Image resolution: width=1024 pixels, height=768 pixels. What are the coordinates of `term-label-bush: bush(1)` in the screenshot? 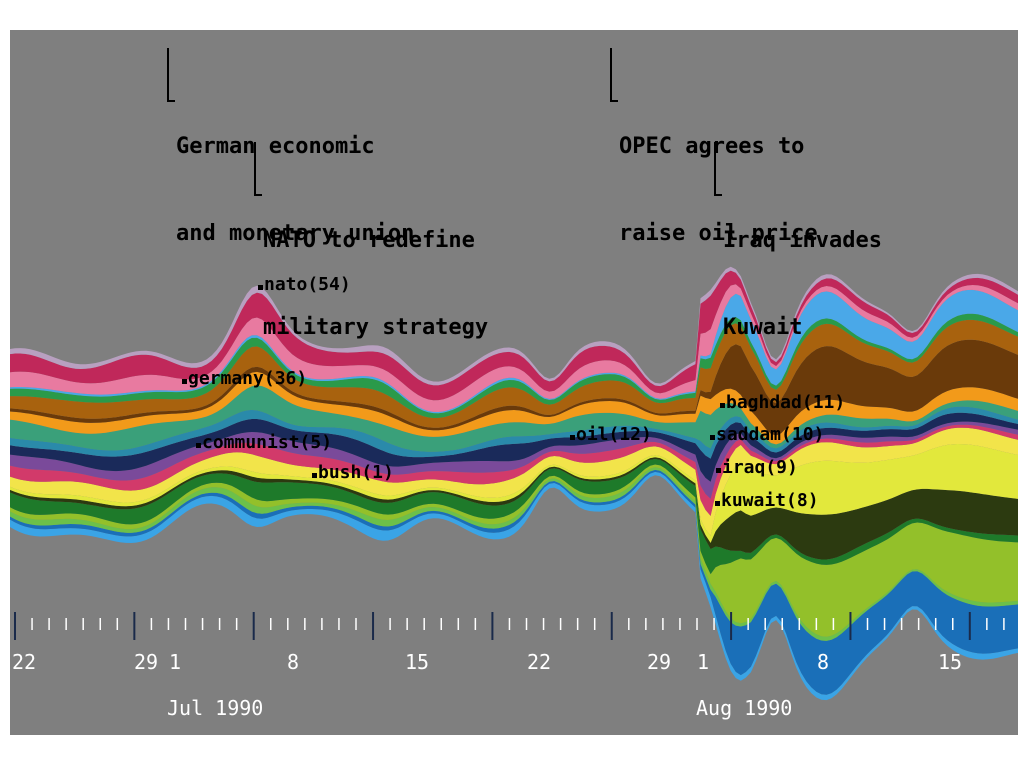 It's located at (353, 472).